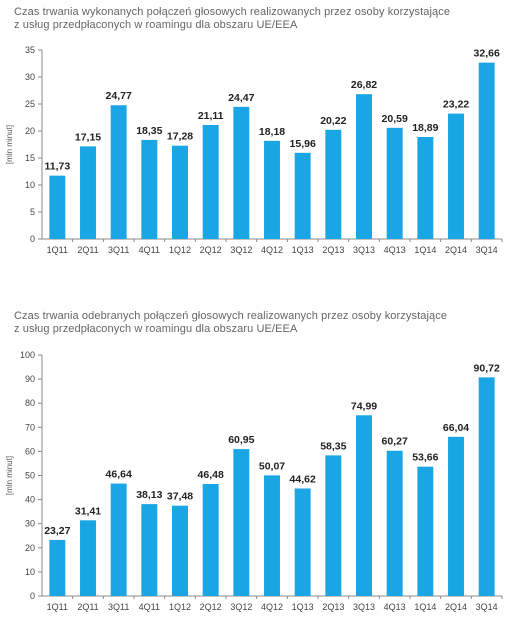  Describe the element at coordinates (180, 607) in the screenshot. I see `x-tick-label: 1Q12` at that location.